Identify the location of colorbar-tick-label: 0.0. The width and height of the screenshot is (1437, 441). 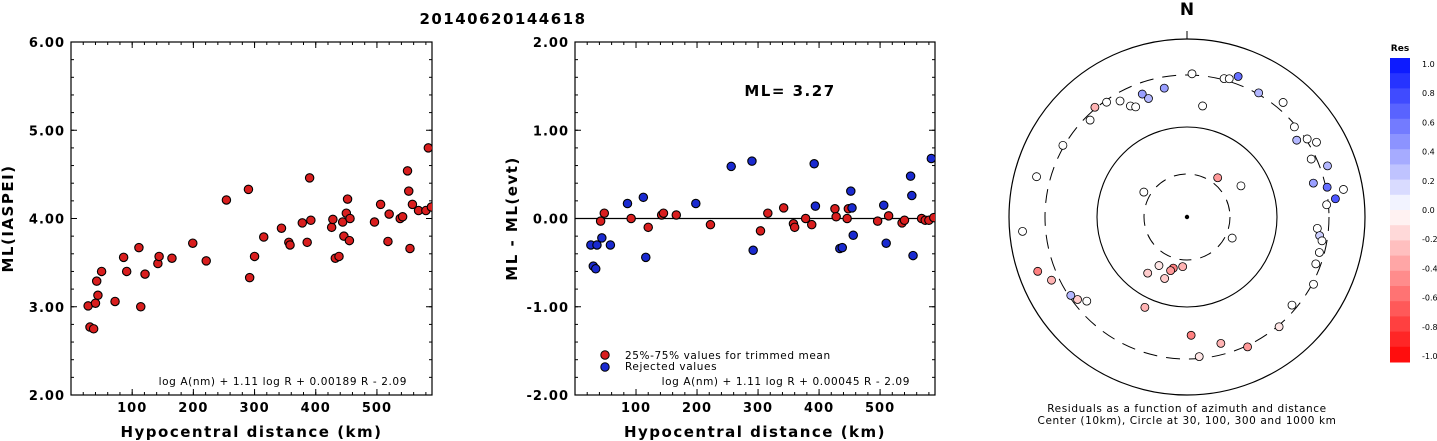
(1428, 210).